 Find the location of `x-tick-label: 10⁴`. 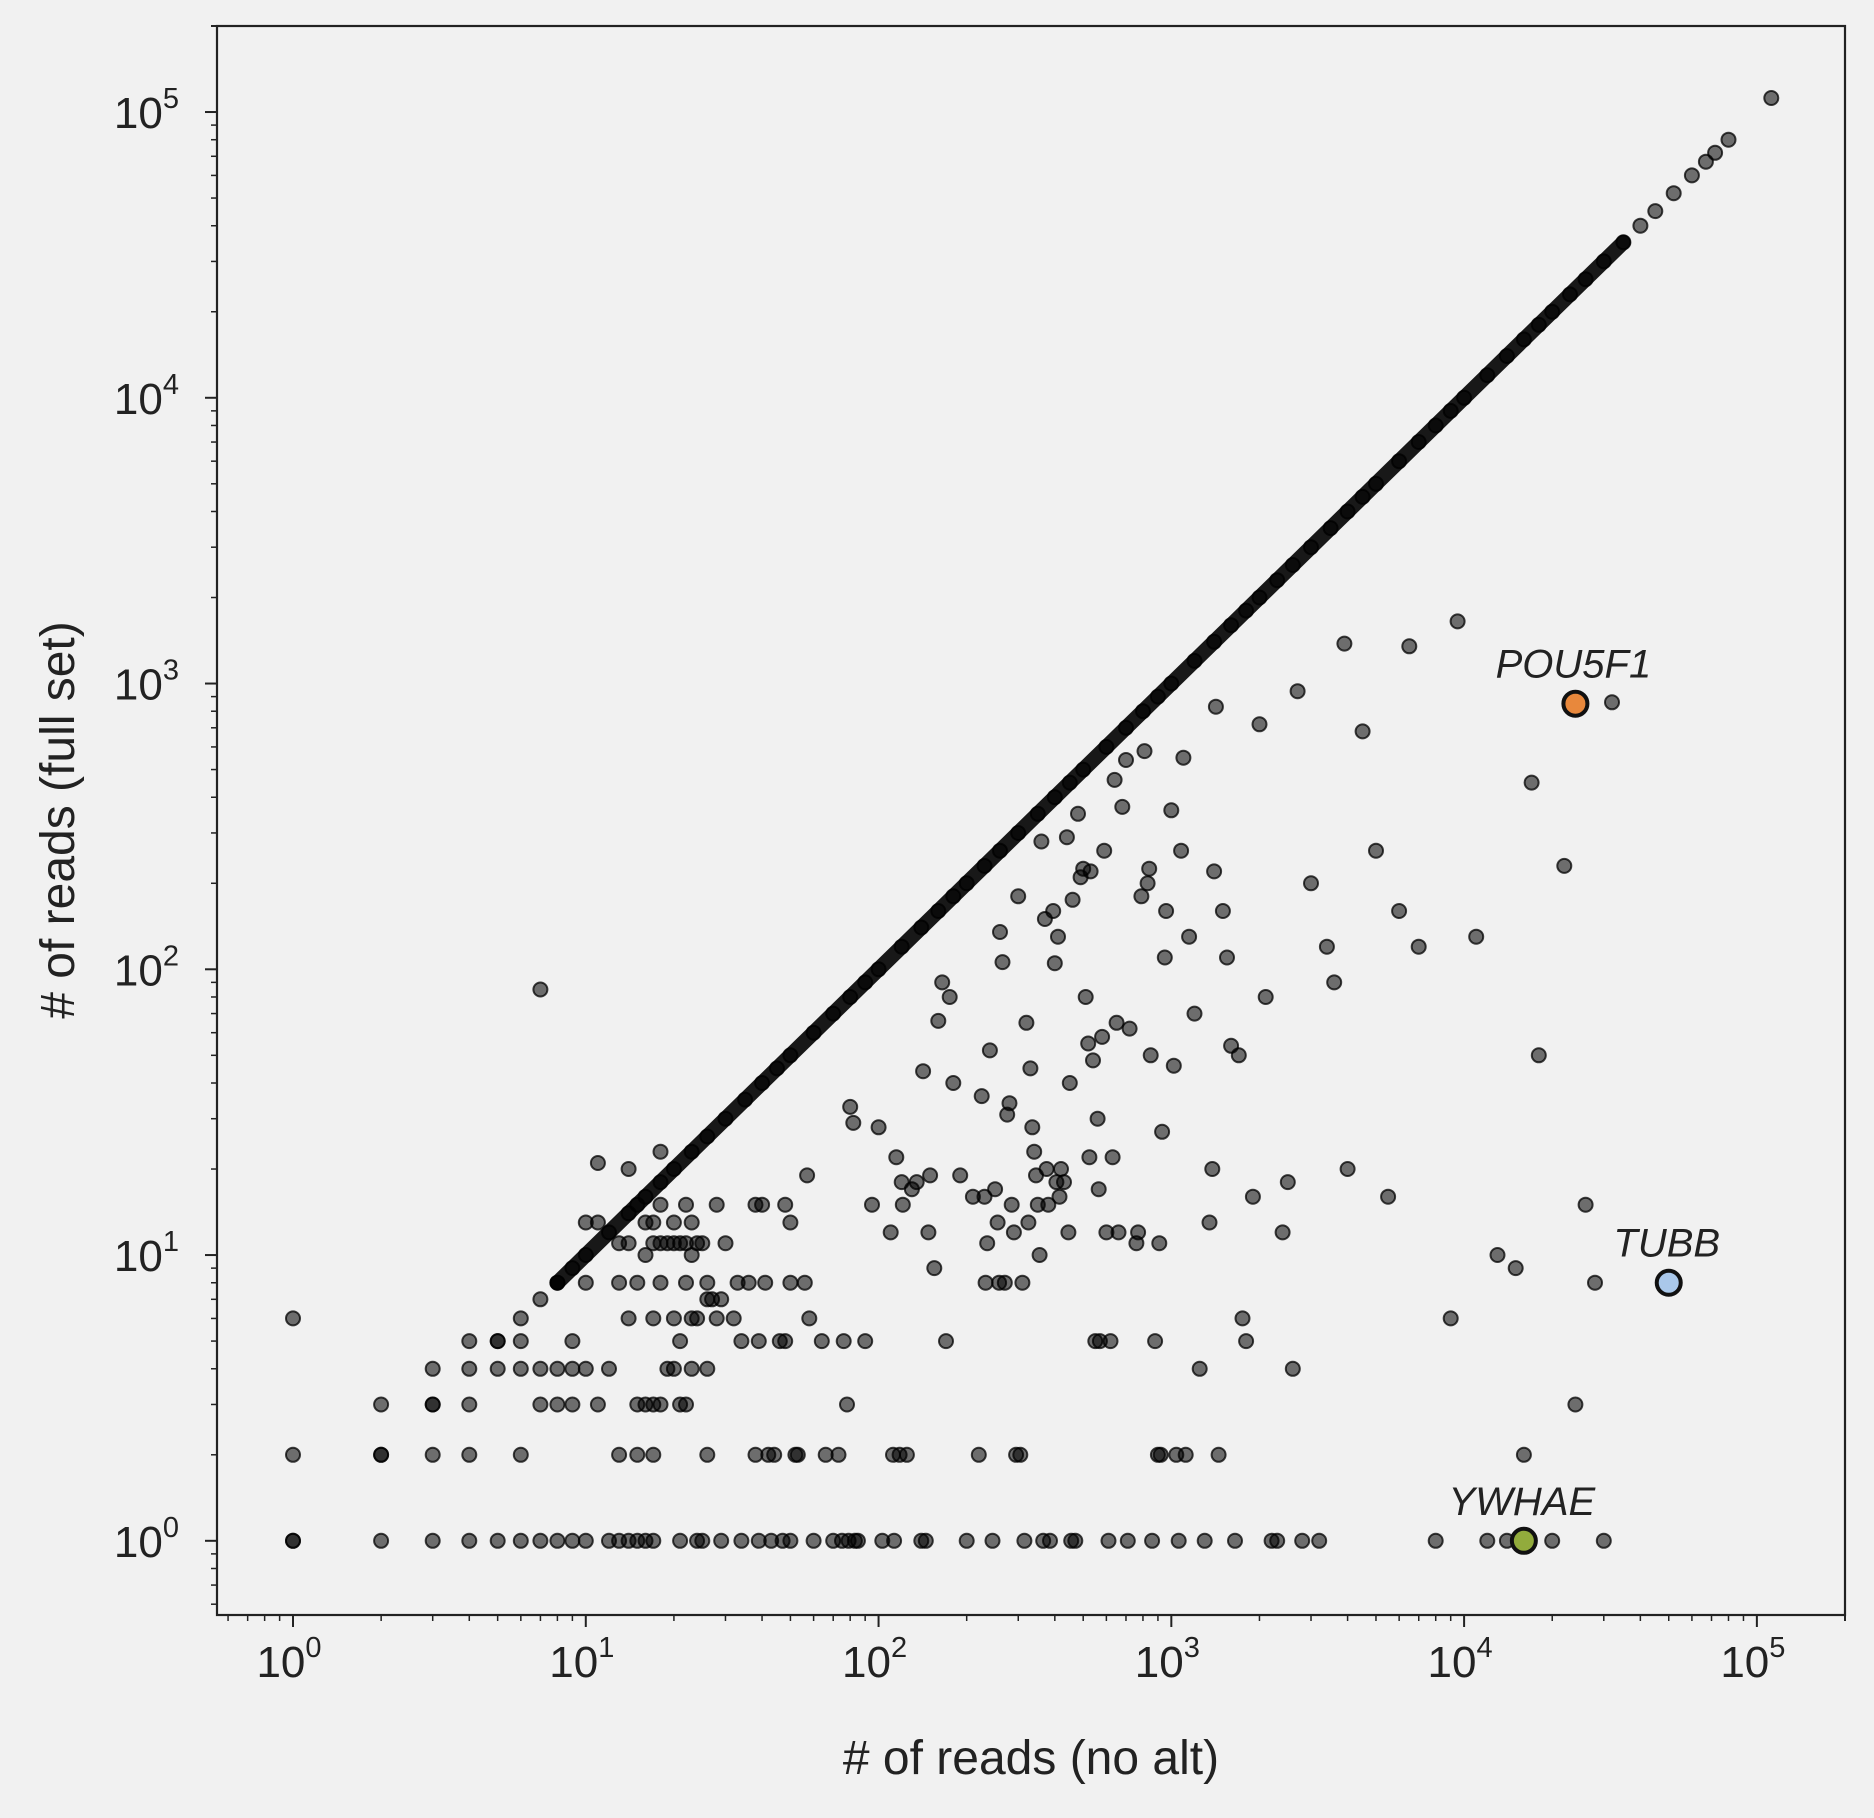

x-tick-label: 10⁴ is located at coordinates (1460, 1659).